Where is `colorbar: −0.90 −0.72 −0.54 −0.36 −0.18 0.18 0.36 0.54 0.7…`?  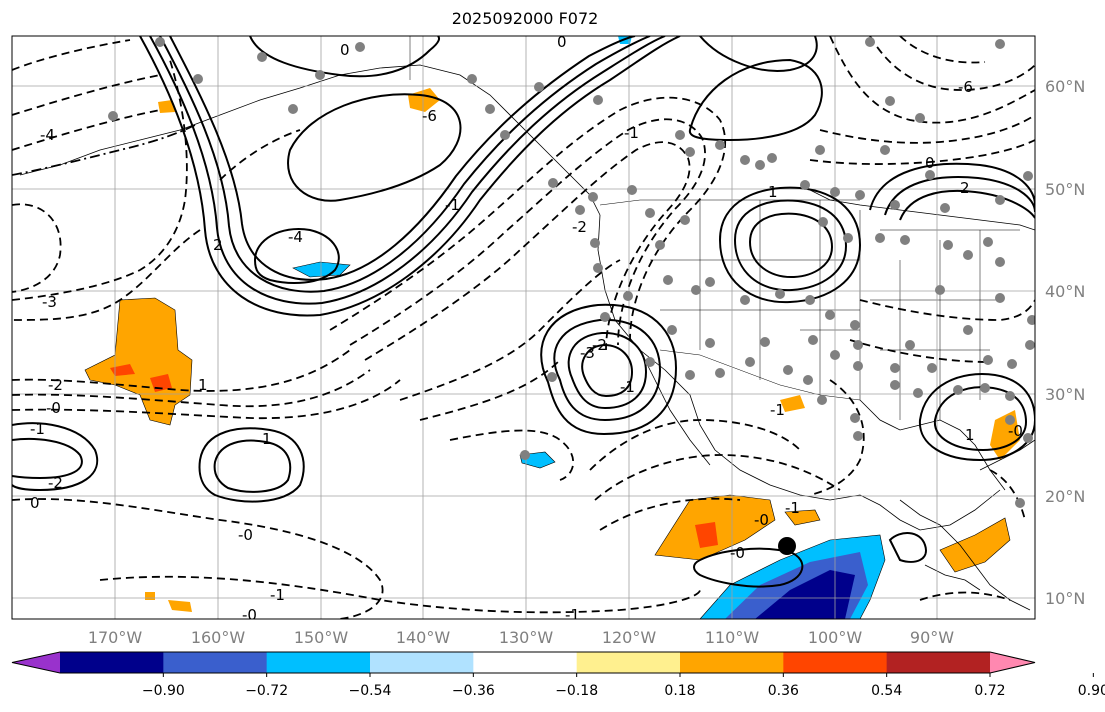
colorbar: −0.90 −0.72 −0.54 −0.36 −0.18 0.18 0.36 0.54 0.7… is located at coordinates (558, 675).